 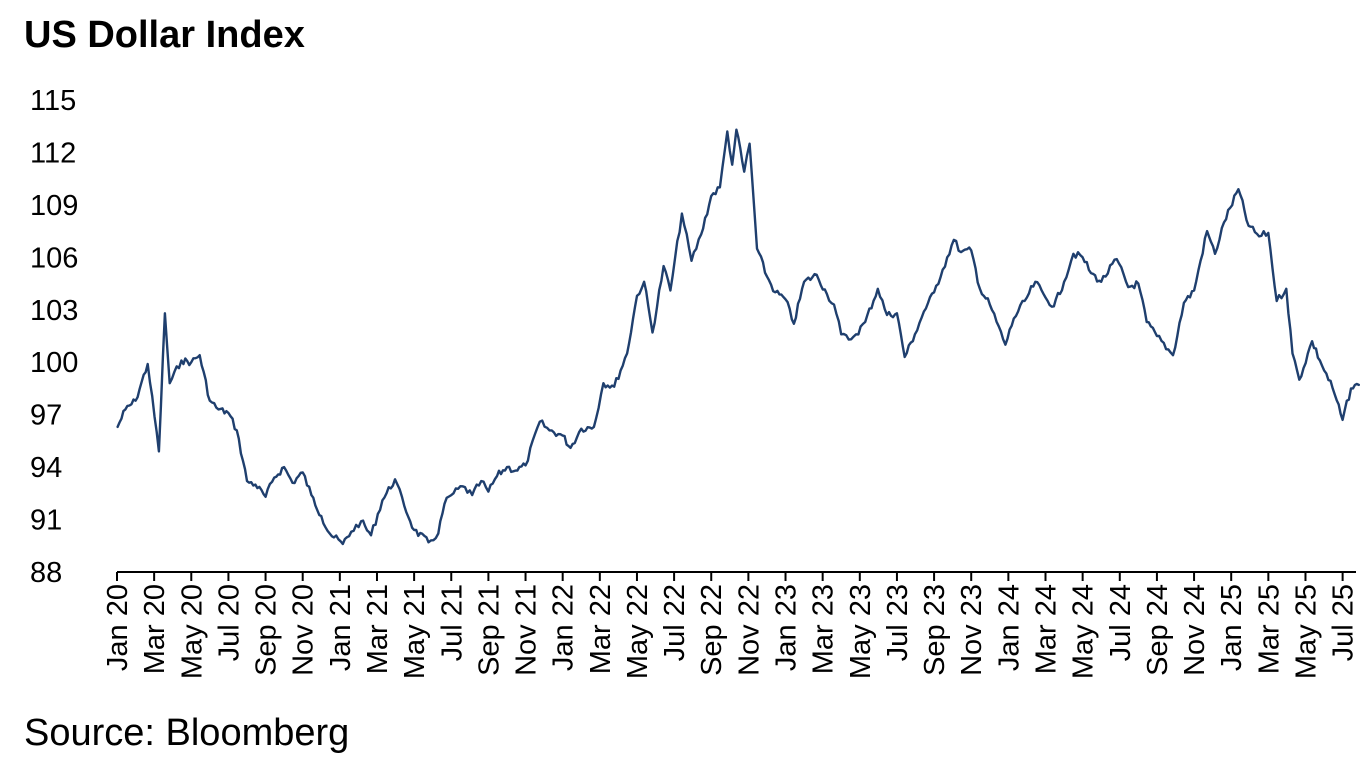 What do you see at coordinates (164, 35) in the screenshot?
I see `chart-title: US Dollar Index` at bounding box center [164, 35].